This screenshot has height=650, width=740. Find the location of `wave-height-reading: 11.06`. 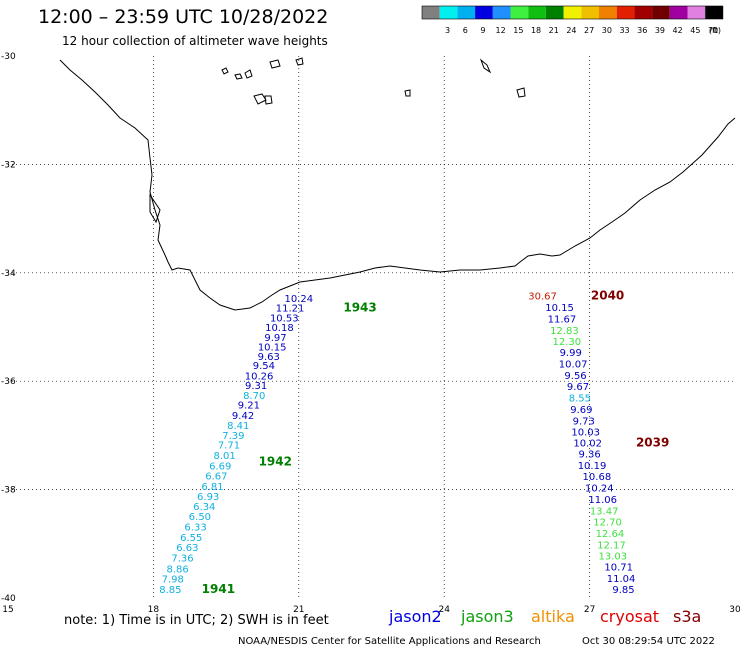

wave-height-reading: 11.06 is located at coordinates (602, 500).